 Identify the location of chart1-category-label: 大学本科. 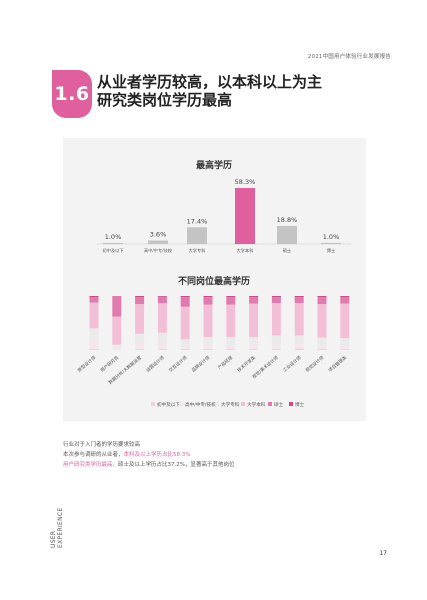
(246, 250).